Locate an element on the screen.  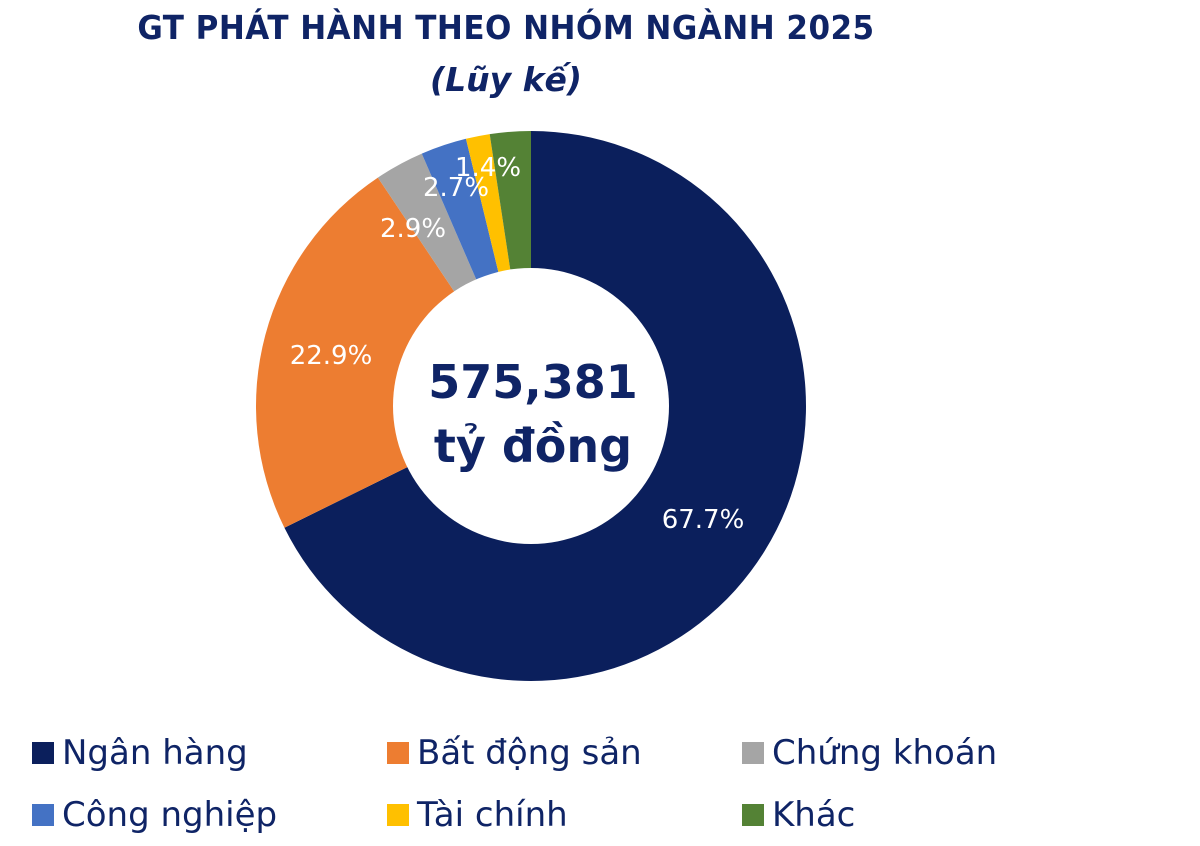
legend-row-2: Công nghiệp Tài chính Khác is located at coordinates (612, 815).